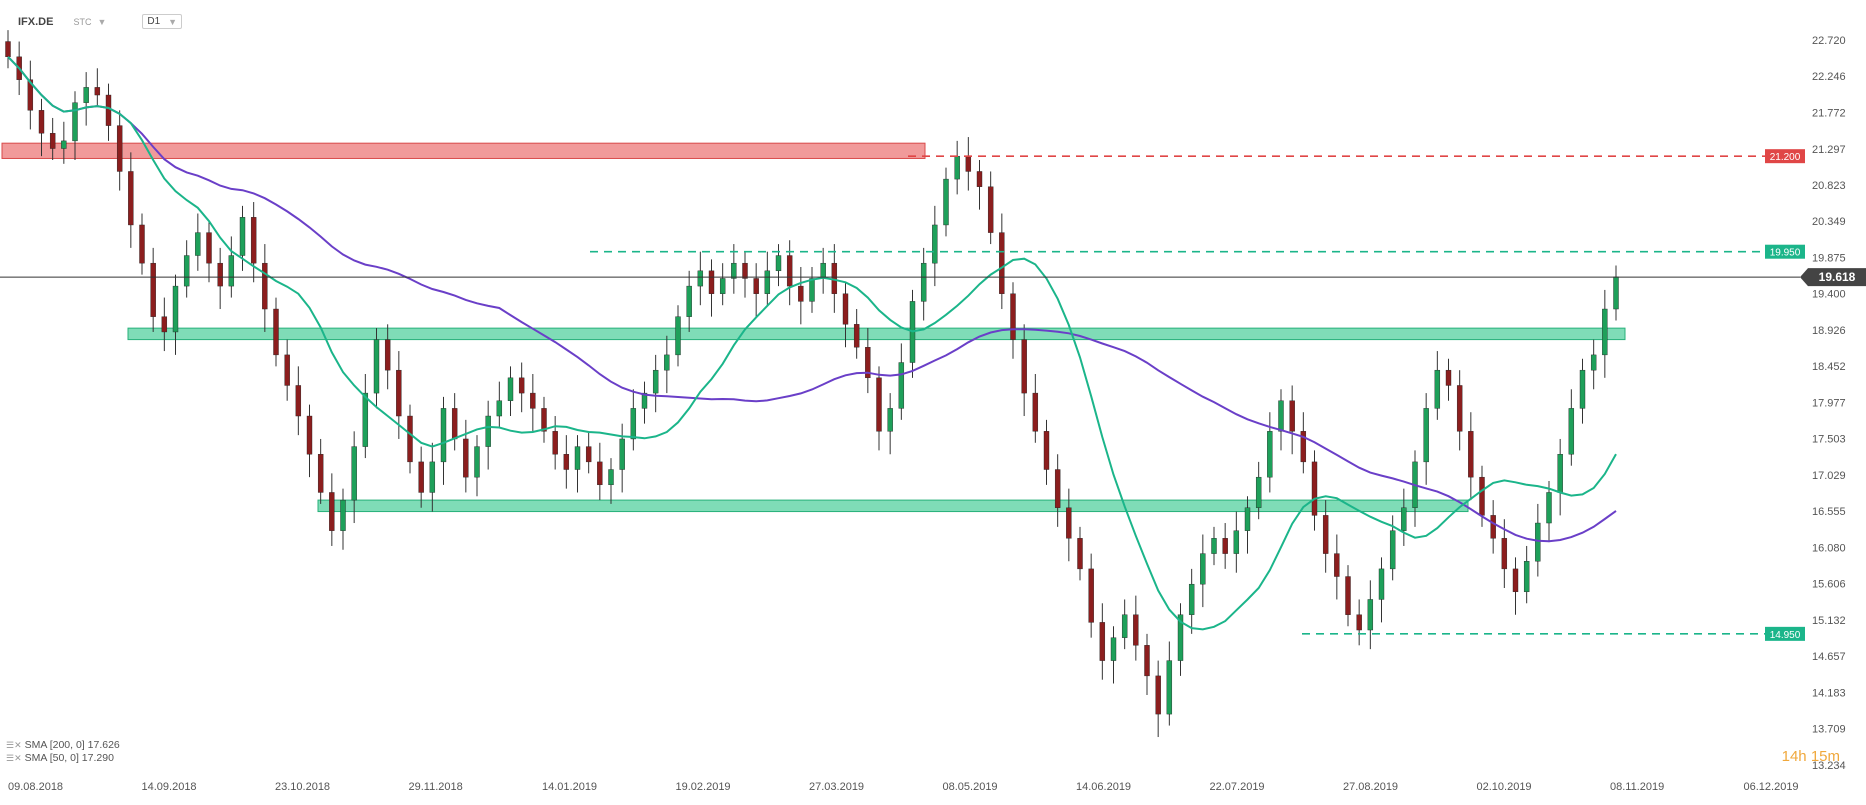 Image resolution: width=1866 pixels, height=805 pixels. What do you see at coordinates (1785, 157) in the screenshot?
I see `level-tag-label: 21.200` at bounding box center [1785, 157].